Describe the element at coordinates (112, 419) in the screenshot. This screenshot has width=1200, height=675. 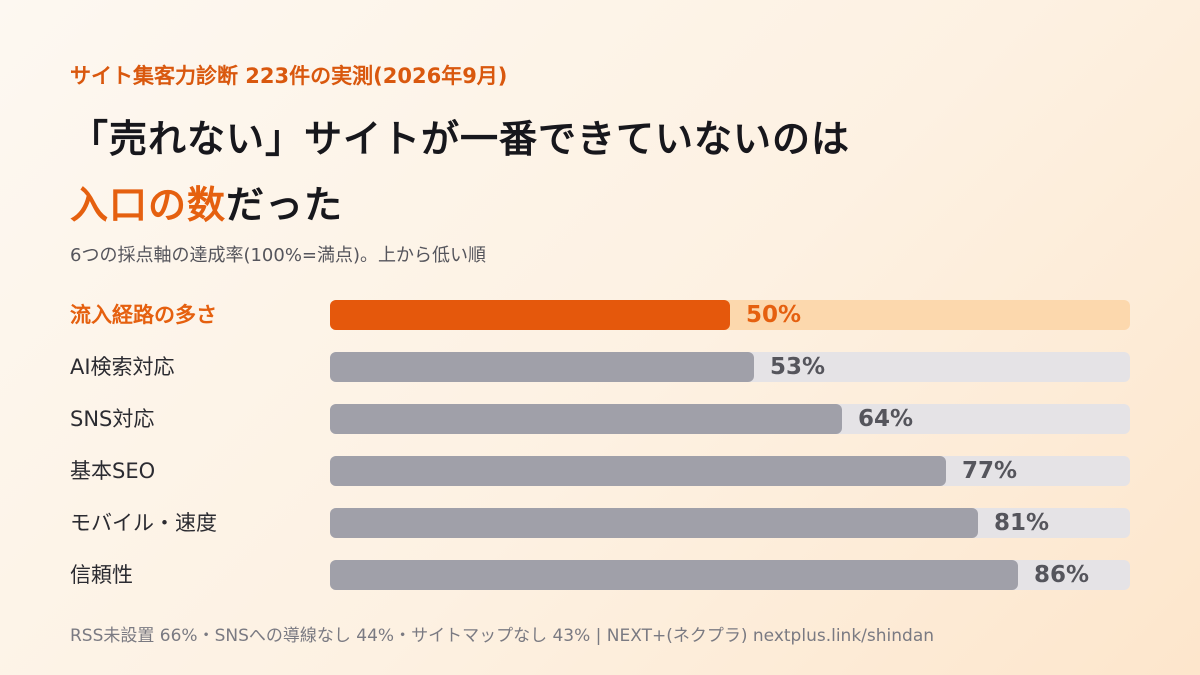
I see `bar-category-label: SNS対応` at that location.